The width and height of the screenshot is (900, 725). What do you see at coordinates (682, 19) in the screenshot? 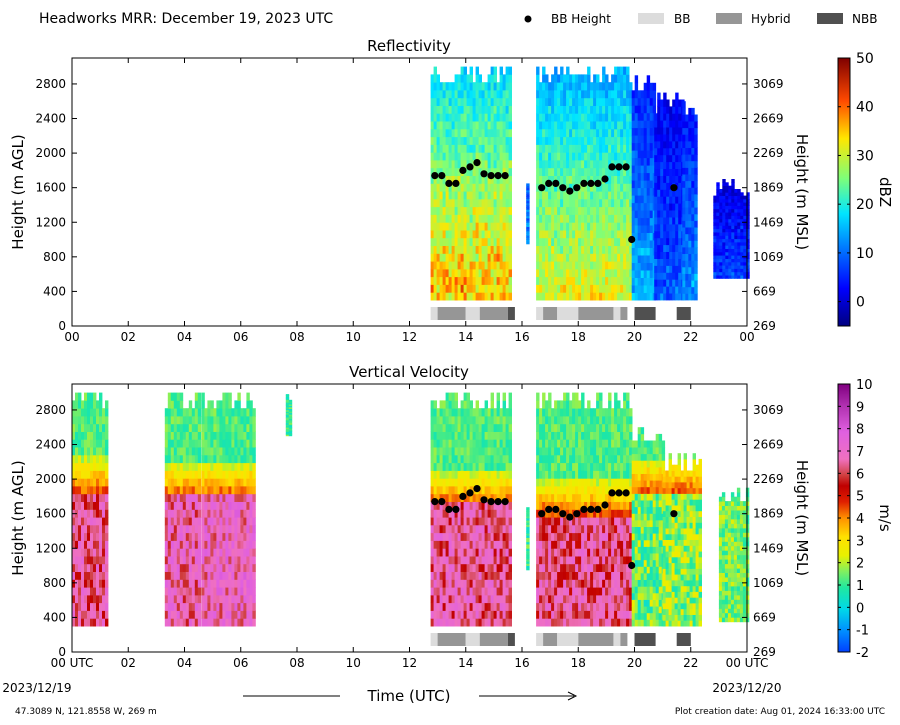
I see `legend-label: BB` at bounding box center [682, 19].